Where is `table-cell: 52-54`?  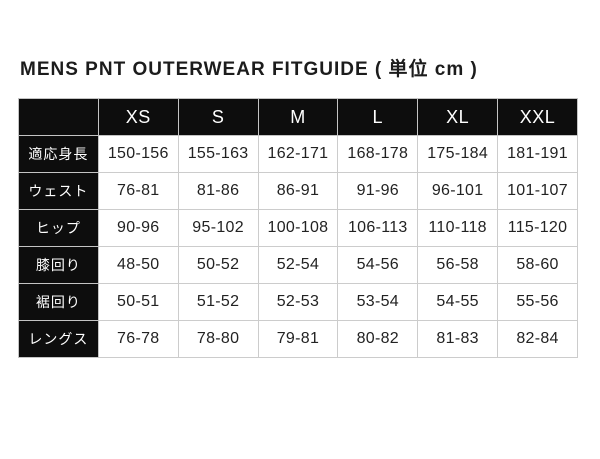
table-cell: 52-54 is located at coordinates (298, 265).